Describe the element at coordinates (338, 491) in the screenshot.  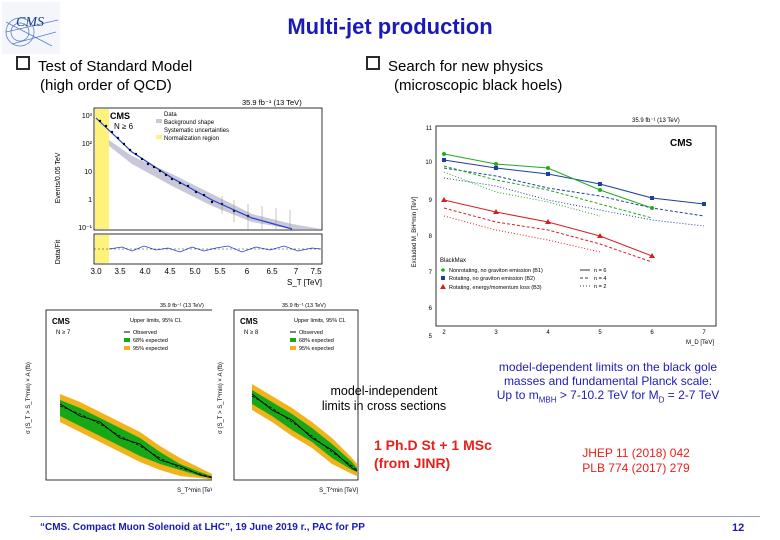
I see `limit2-xlabel: S_T^min [TeV]` at that location.